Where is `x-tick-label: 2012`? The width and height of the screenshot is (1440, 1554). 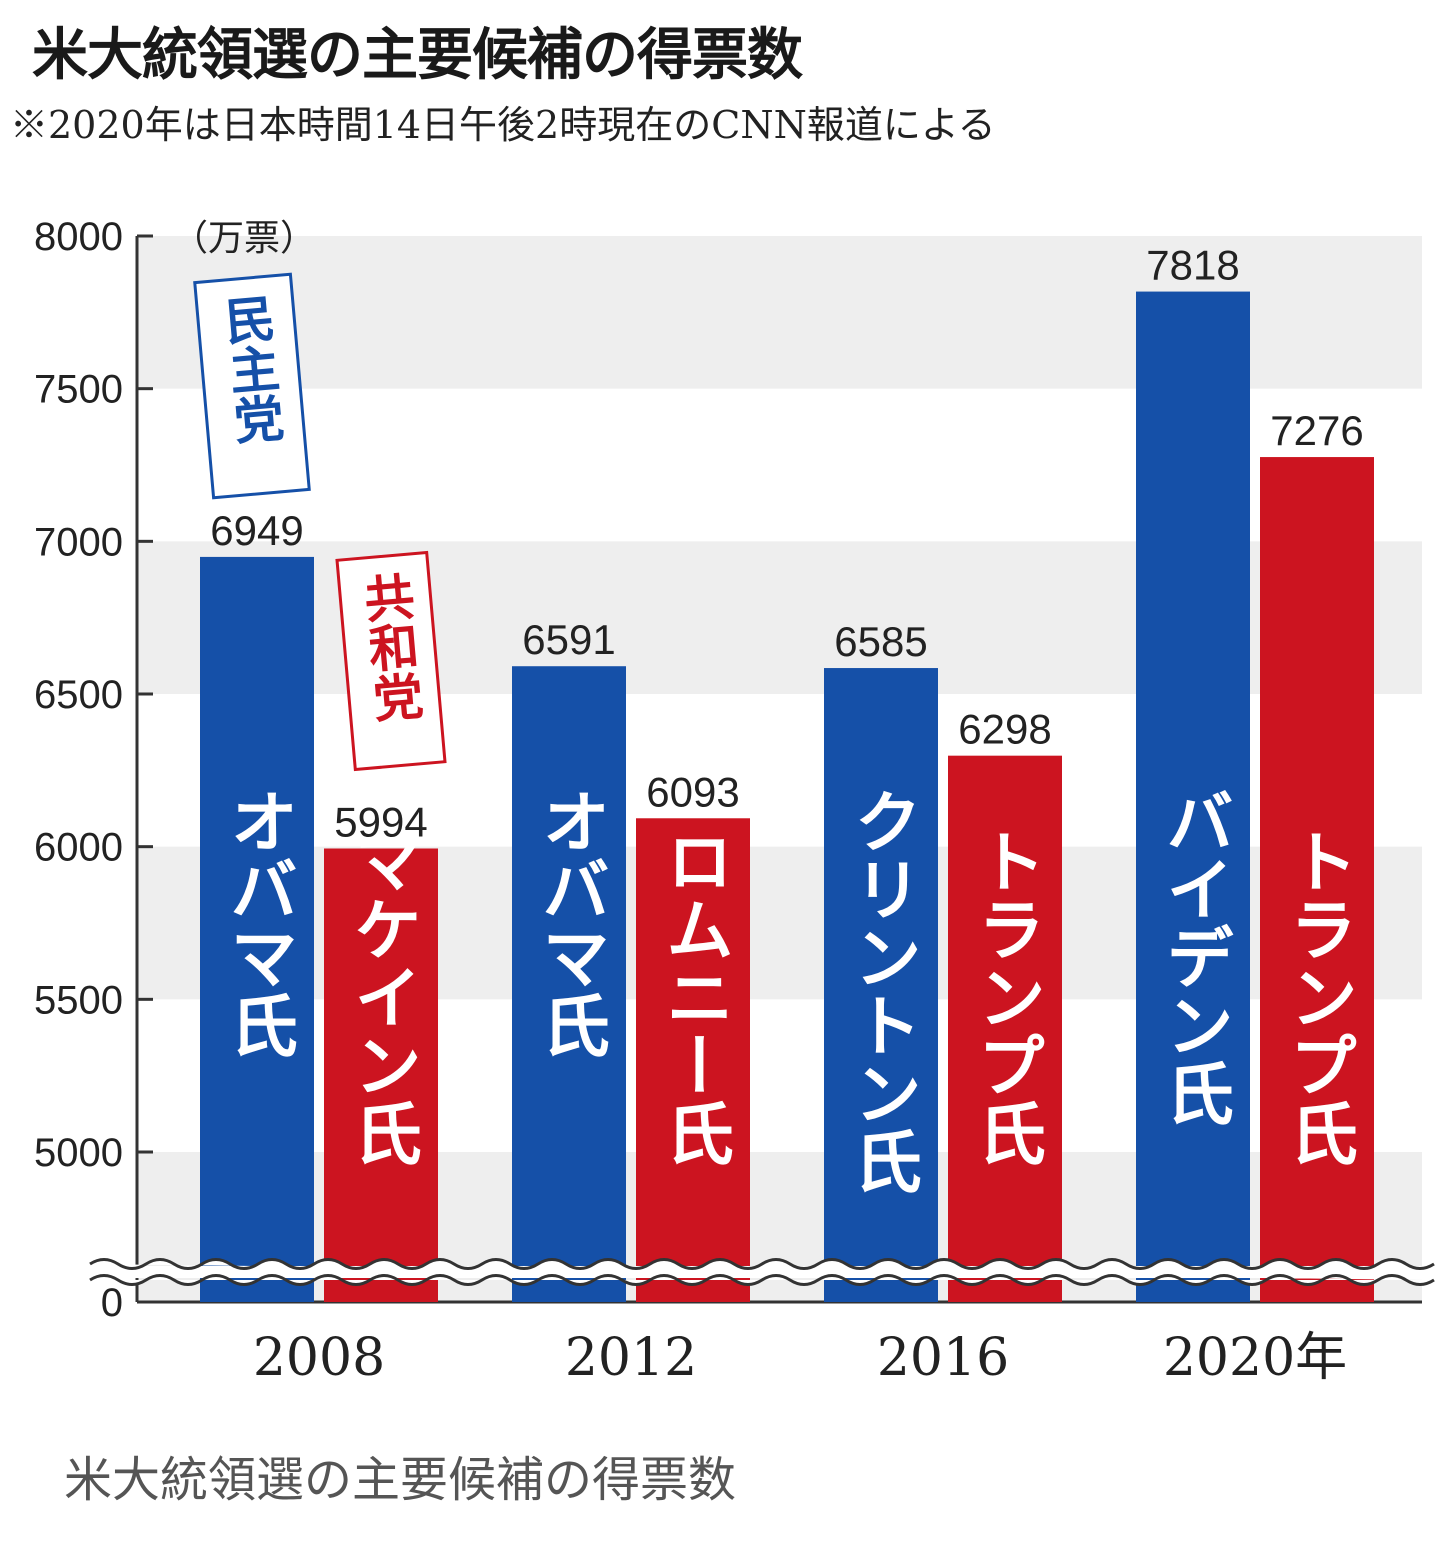
x-tick-label: 2012 is located at coordinates (631, 1358).